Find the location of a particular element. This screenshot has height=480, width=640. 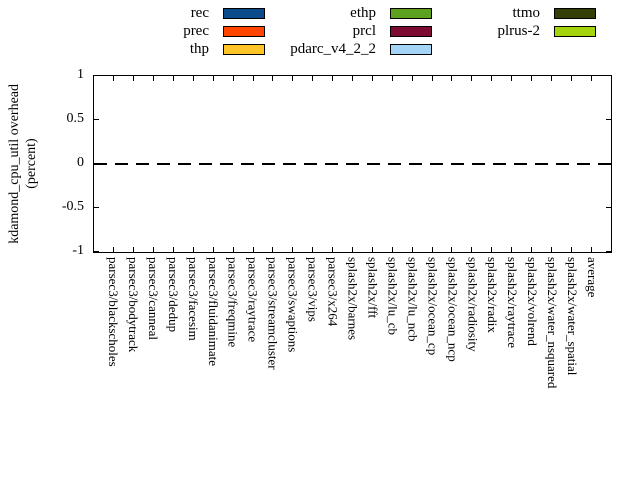

legend-item: rec is located at coordinates (175, 13).